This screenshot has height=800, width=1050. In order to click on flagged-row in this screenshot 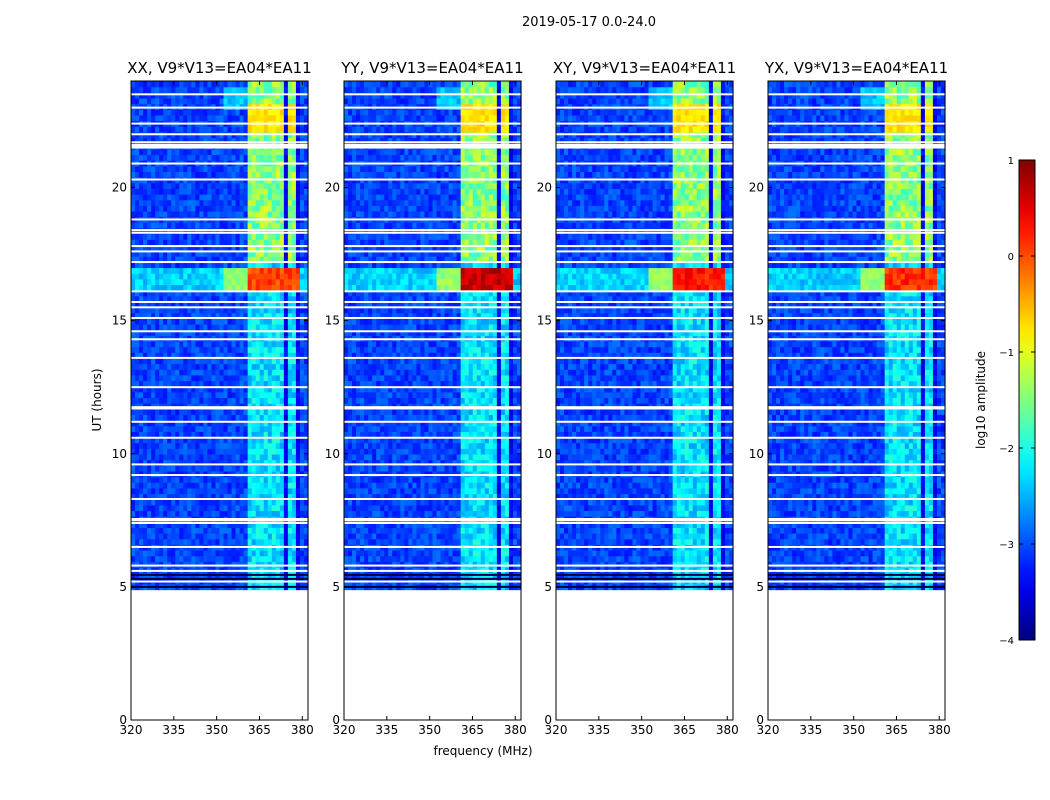, I will do `click(219, 107)`.